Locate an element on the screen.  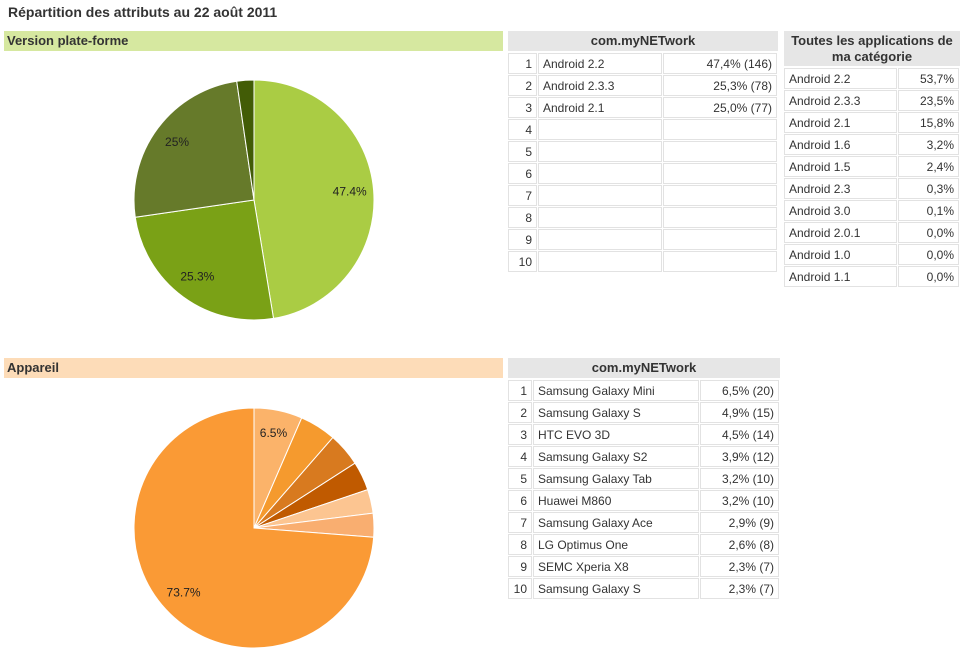
table-cell: 25,0% (77) is located at coordinates (720, 107).